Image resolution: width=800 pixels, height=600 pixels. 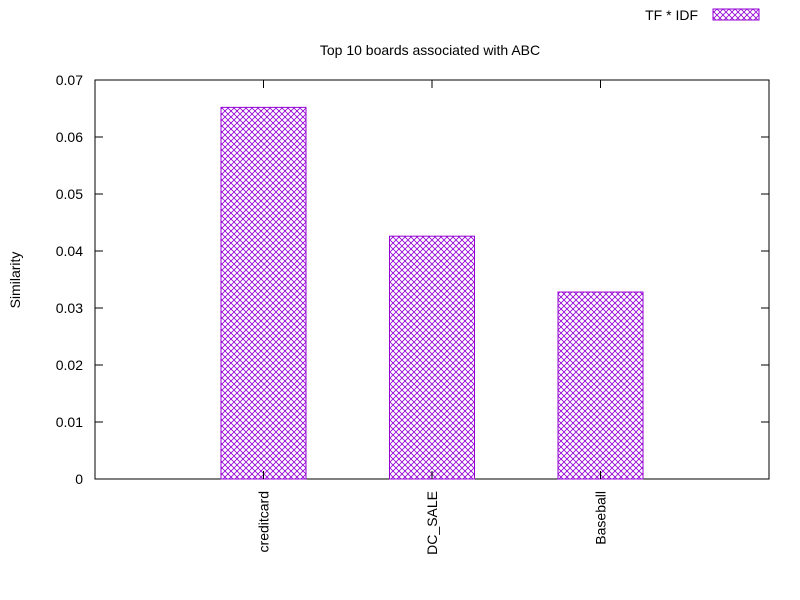 What do you see at coordinates (263, 293) in the screenshot?
I see `bar-creditcard` at bounding box center [263, 293].